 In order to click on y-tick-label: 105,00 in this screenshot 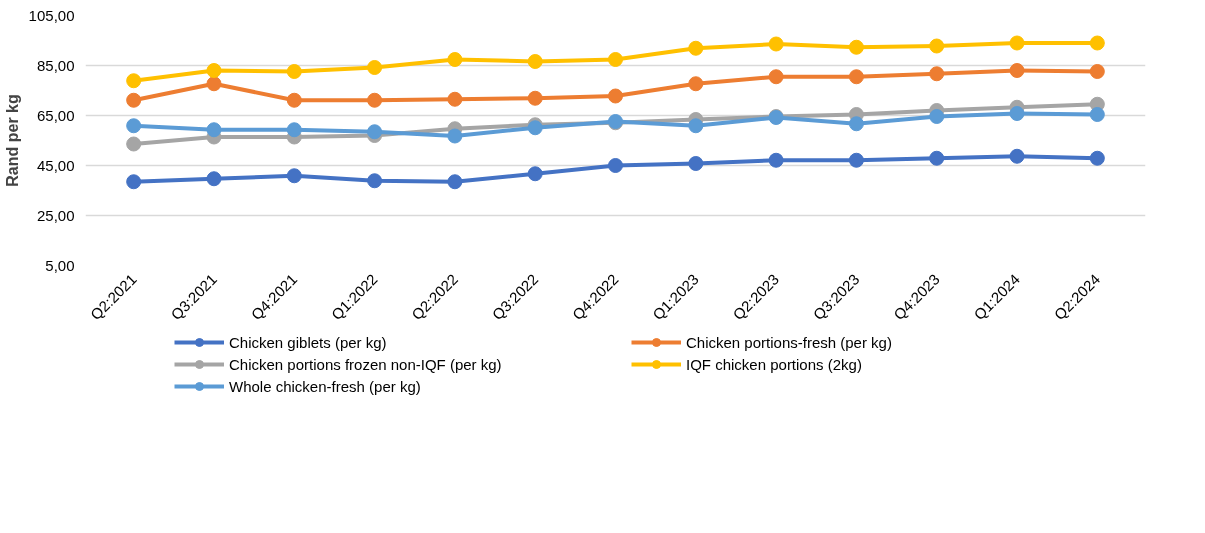, I will do `click(51, 15)`.